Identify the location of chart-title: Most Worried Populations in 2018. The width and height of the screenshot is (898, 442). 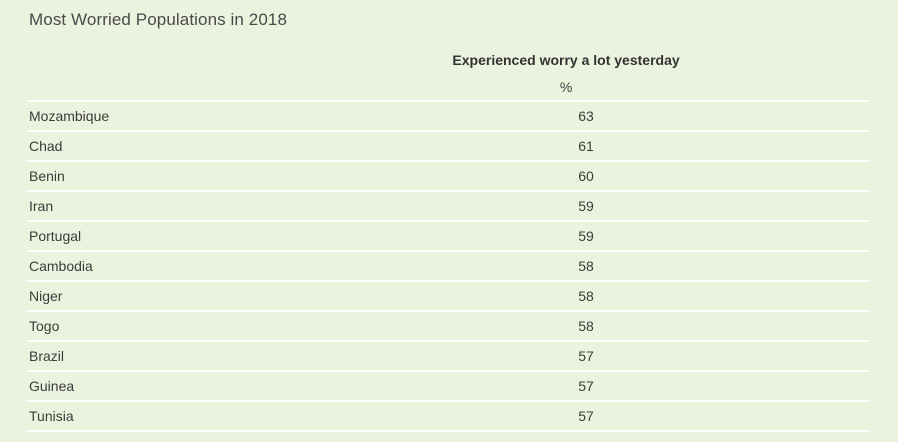
(158, 19).